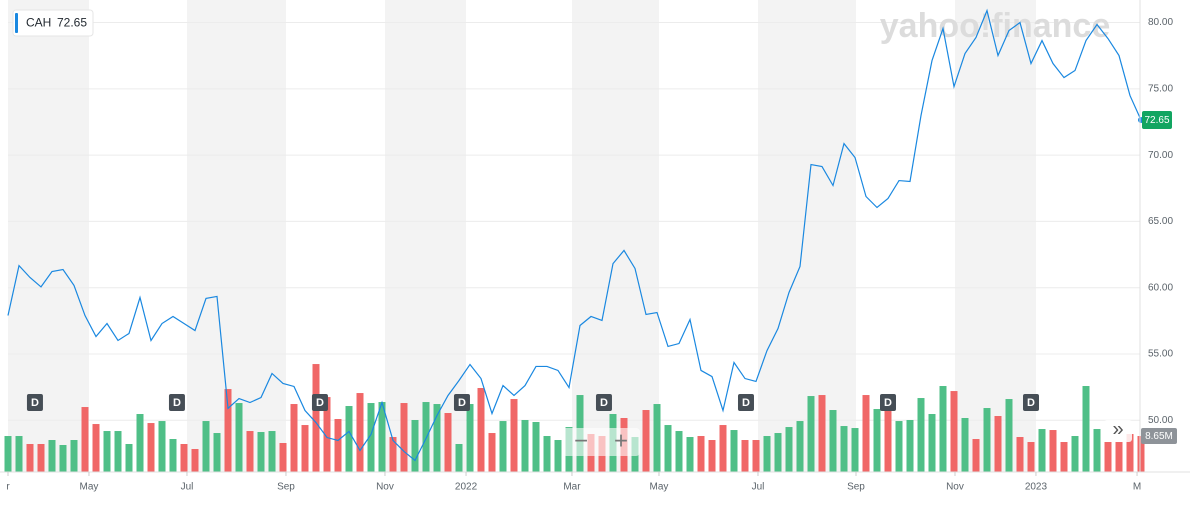 This screenshot has height=509, width=1190. I want to click on zoom-out: −, so click(581, 440).